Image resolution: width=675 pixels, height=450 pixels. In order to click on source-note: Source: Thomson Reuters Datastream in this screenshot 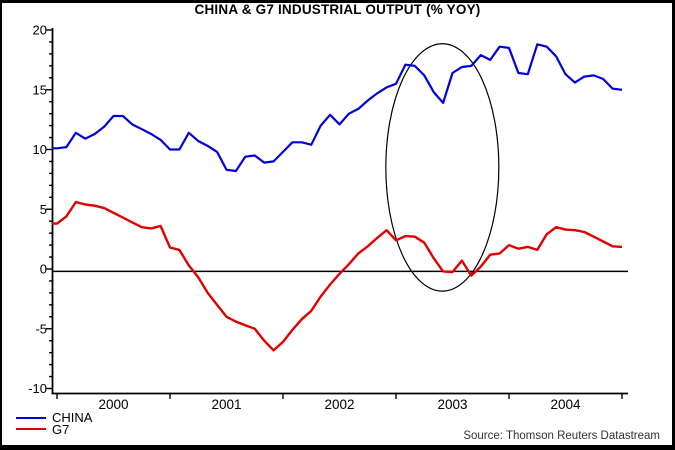, I will do `click(561, 436)`.